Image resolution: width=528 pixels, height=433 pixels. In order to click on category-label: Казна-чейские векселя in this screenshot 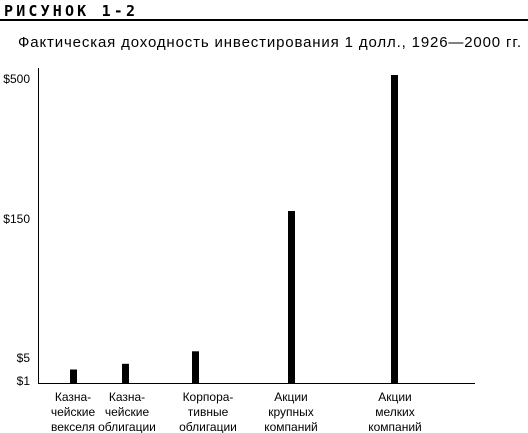, I will do `click(73, 411)`.